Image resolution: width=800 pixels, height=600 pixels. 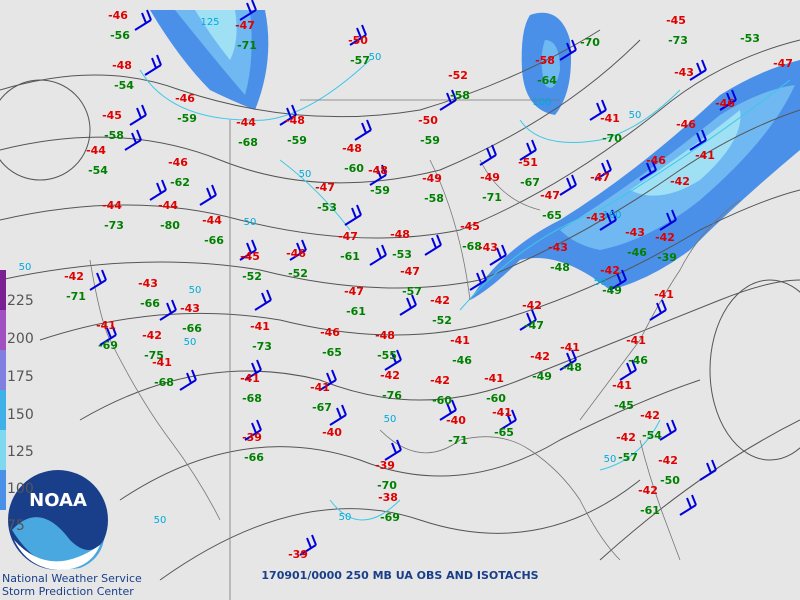 What do you see at coordinates (354, 291) in the screenshot?
I see `temperature: -47` at bounding box center [354, 291].